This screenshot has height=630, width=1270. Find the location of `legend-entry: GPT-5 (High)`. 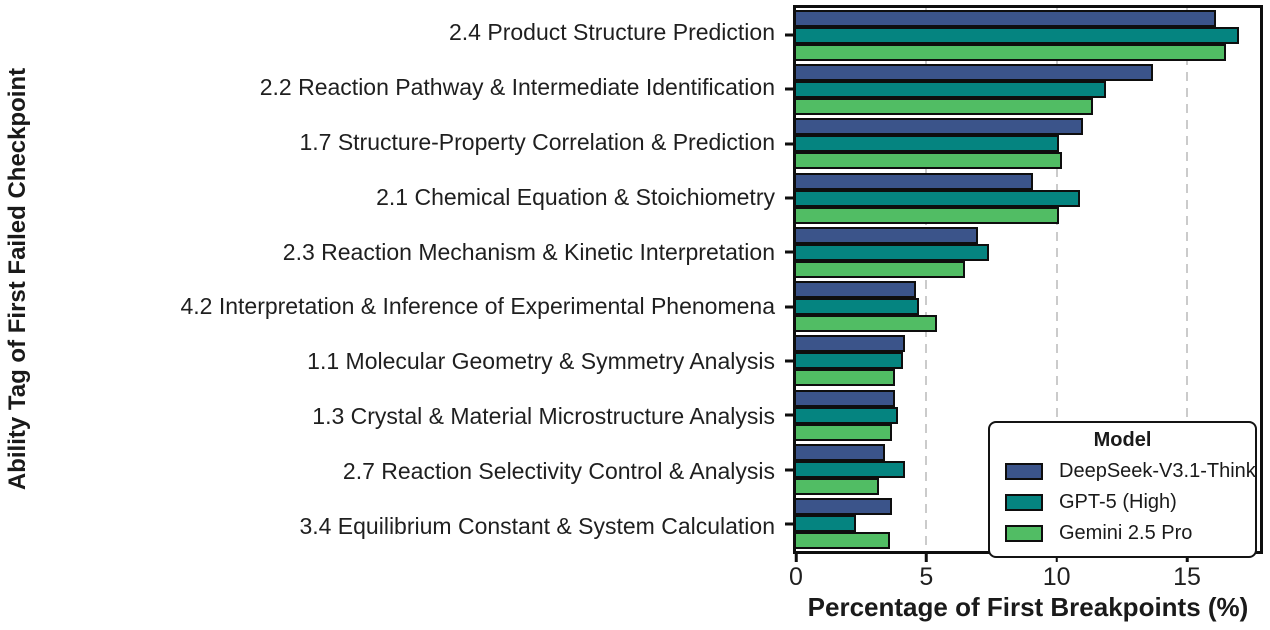

legend-entry: GPT-5 (High) is located at coordinates (1122, 502).